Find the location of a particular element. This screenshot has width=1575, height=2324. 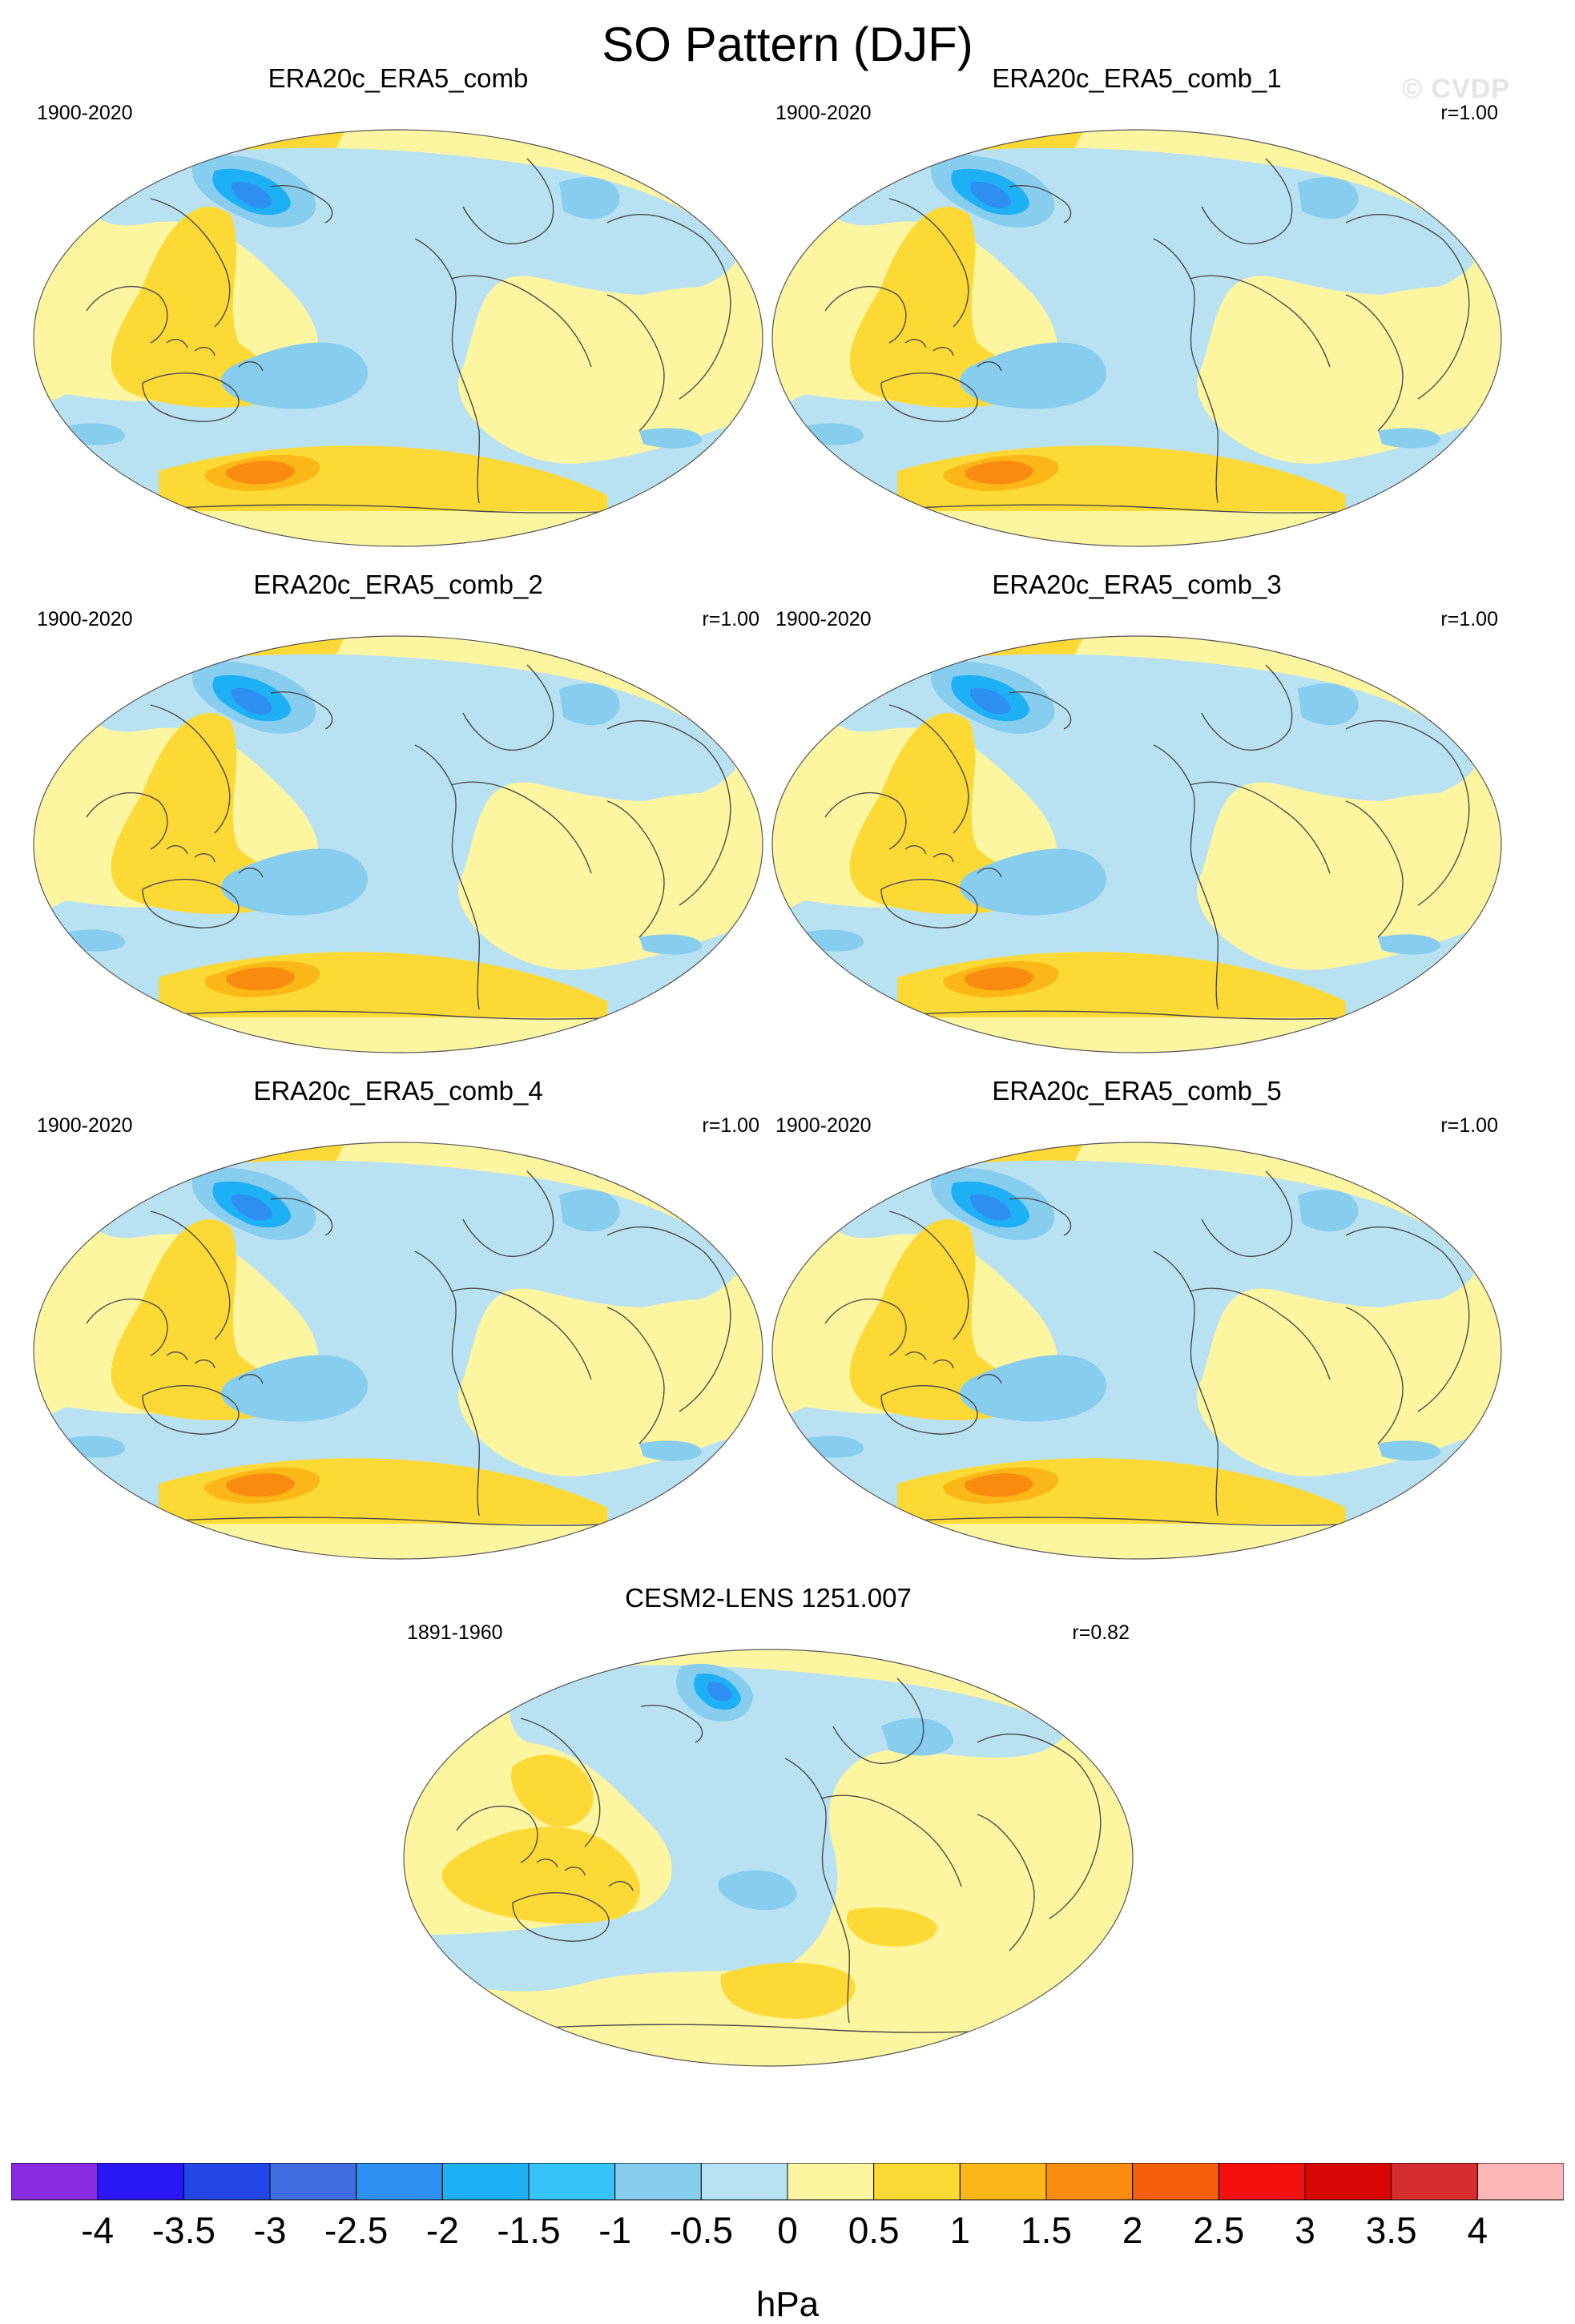

panel-title: ERA20c_ERA5_comb_3 is located at coordinates (1137, 584).